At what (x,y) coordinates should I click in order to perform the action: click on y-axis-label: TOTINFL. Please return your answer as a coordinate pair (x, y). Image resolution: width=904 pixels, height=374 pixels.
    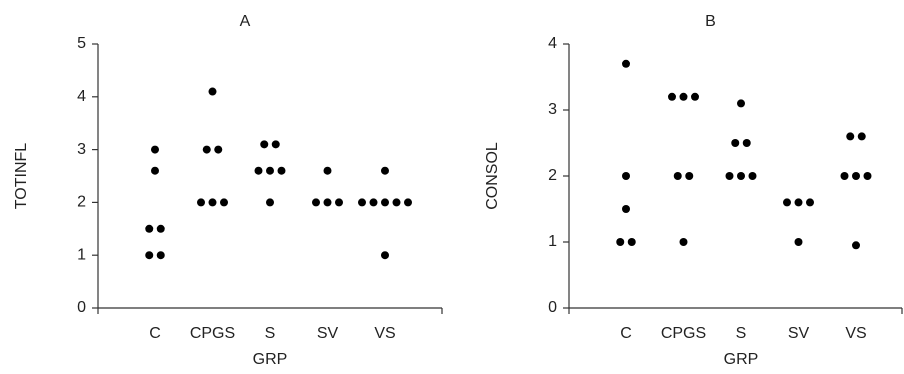
    Looking at the image, I should click on (21, 176).